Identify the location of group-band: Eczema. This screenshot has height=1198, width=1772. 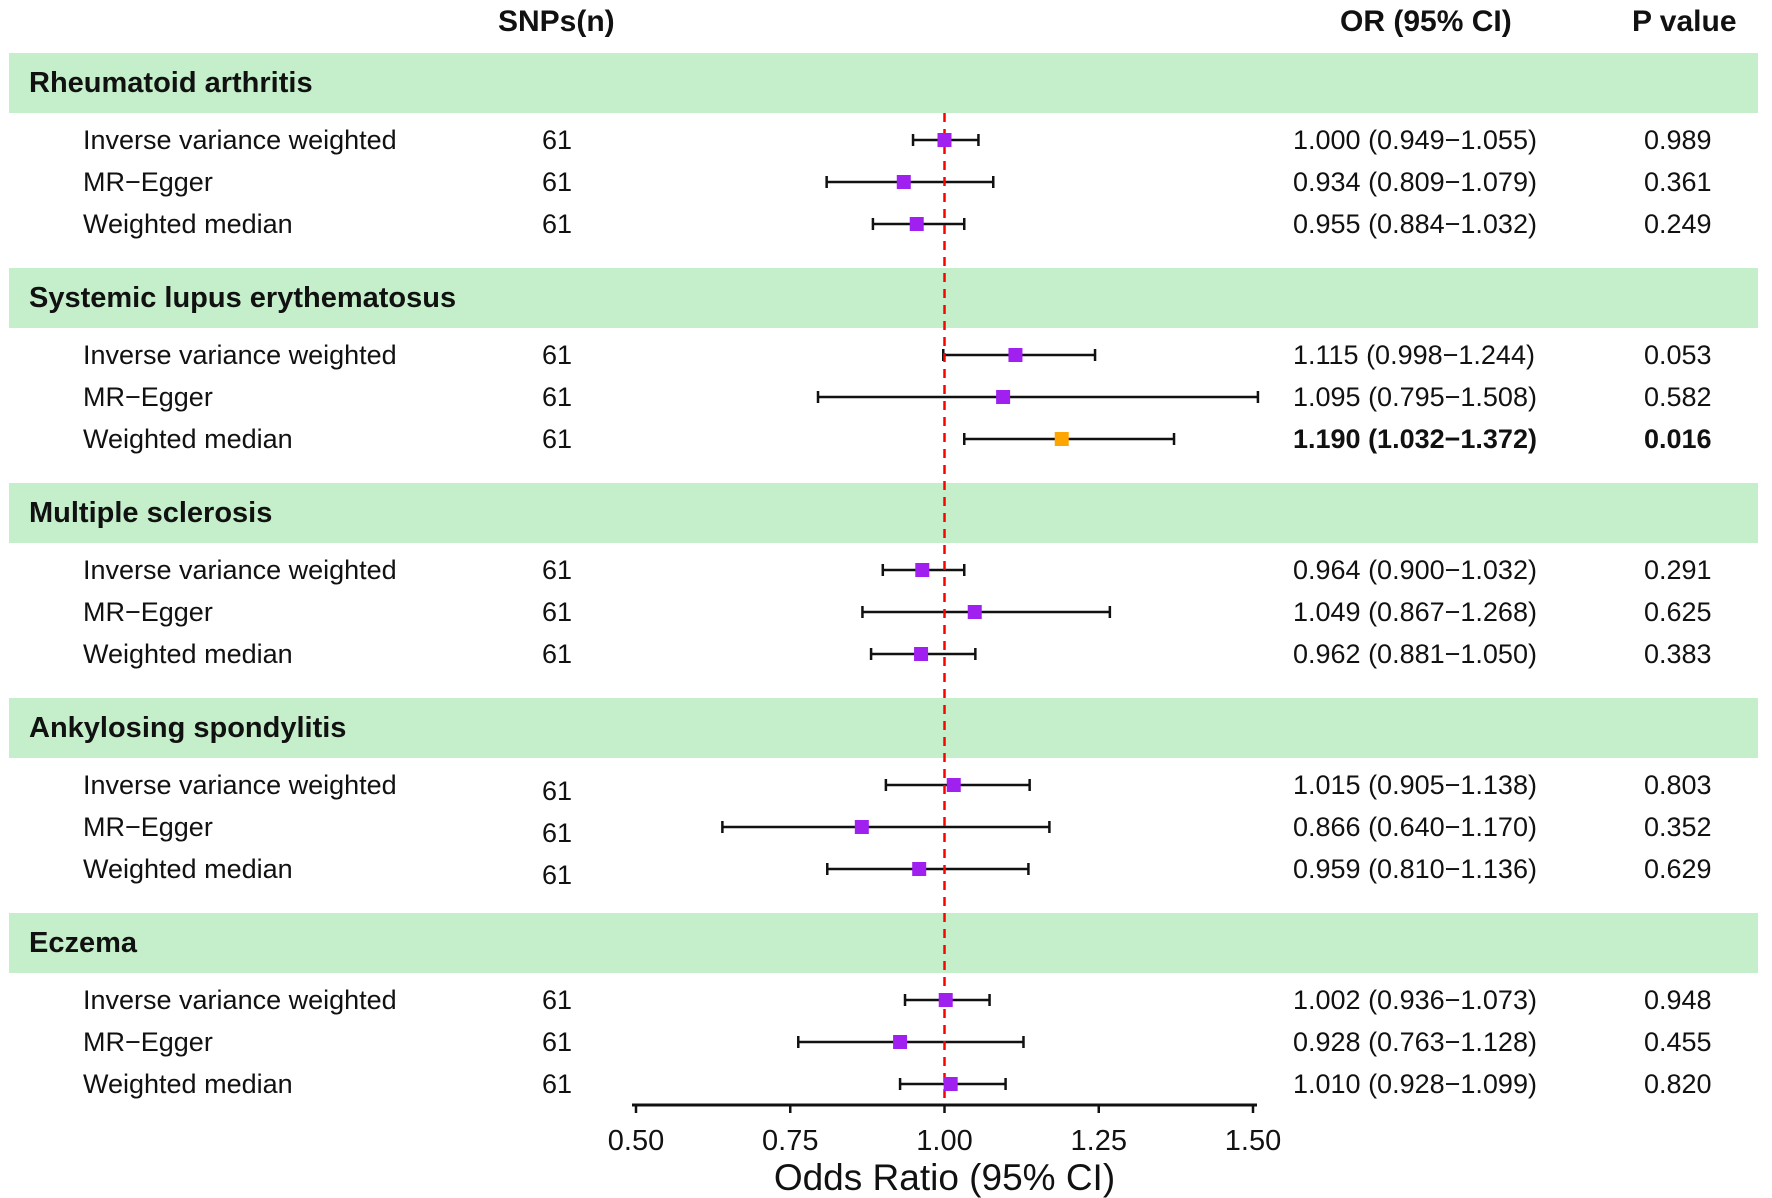
(883, 943).